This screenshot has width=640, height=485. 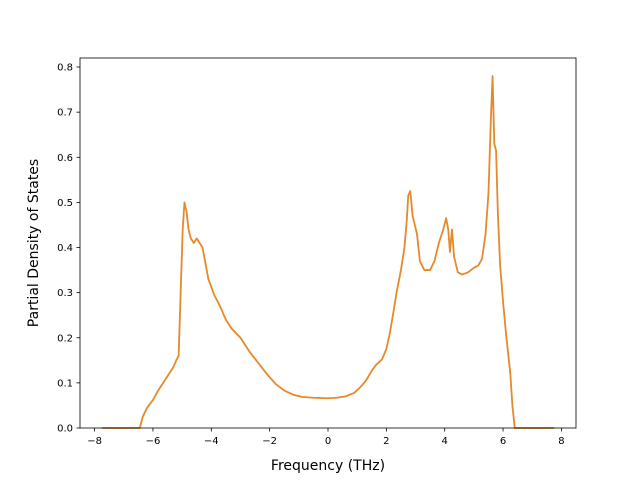 What do you see at coordinates (65, 383) in the screenshot?
I see `y-tick-label: 0.1` at bounding box center [65, 383].